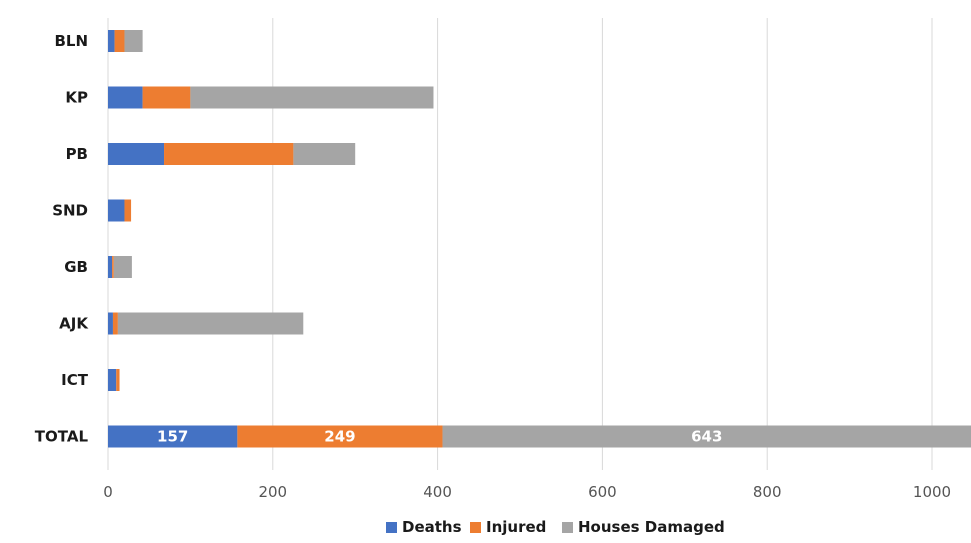 This screenshot has height=543, width=971. Describe the element at coordinates (76, 267) in the screenshot. I see `category-label: GB` at that location.